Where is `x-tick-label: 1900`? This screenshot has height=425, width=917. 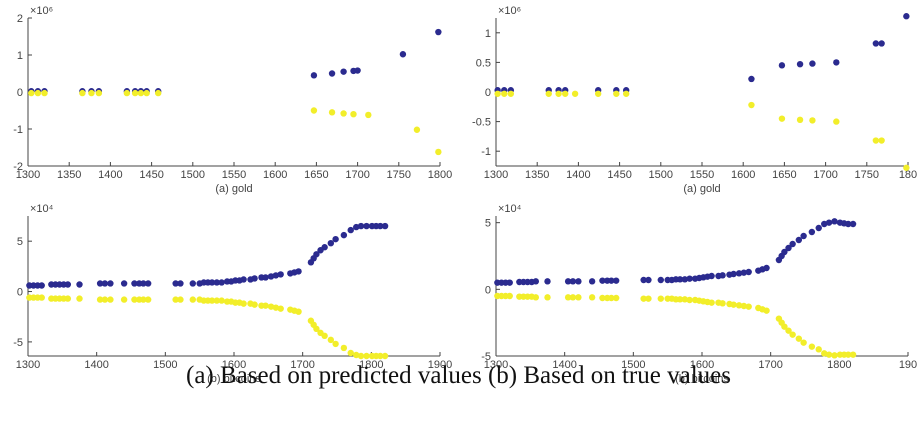
x-tick-label: 1900 is located at coordinates (440, 365).